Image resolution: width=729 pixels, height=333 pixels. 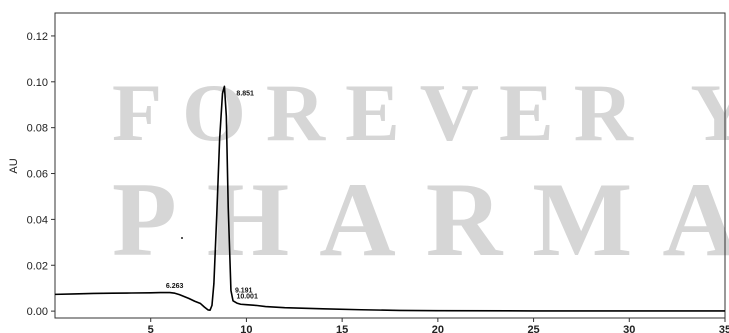 What do you see at coordinates (245, 93) in the screenshot?
I see `peak-label: 8.851` at bounding box center [245, 93].